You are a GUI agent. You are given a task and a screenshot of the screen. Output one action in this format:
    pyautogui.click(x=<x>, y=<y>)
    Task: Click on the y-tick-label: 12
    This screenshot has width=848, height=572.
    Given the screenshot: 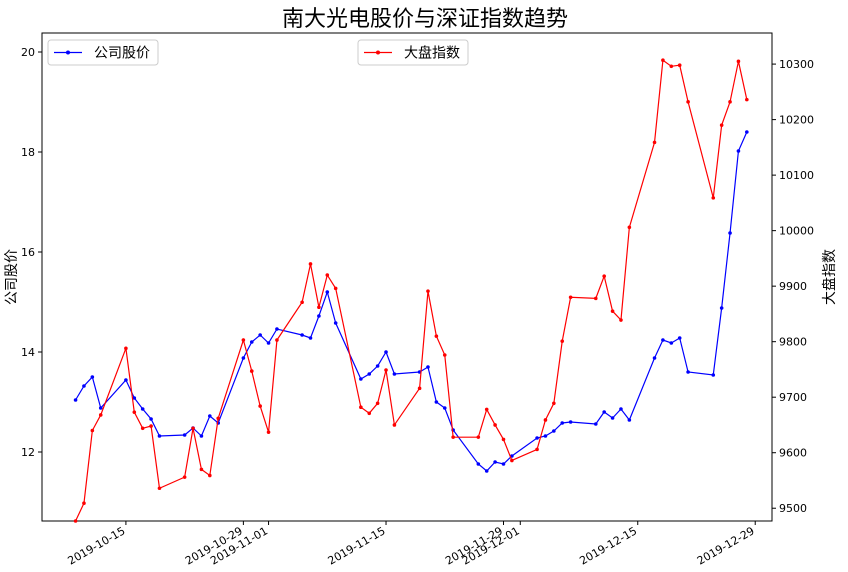 What is the action you would take?
    pyautogui.click(x=28, y=452)
    